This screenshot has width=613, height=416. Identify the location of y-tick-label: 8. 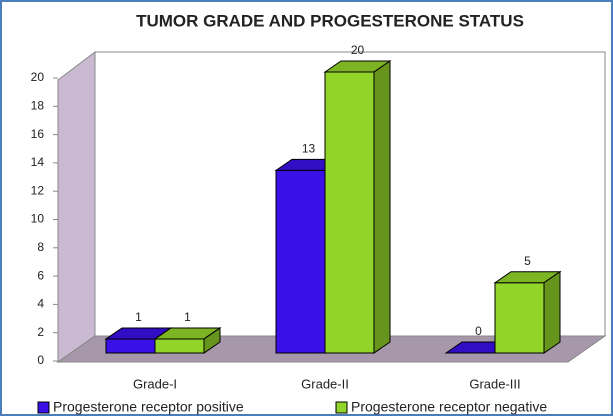
(40, 247).